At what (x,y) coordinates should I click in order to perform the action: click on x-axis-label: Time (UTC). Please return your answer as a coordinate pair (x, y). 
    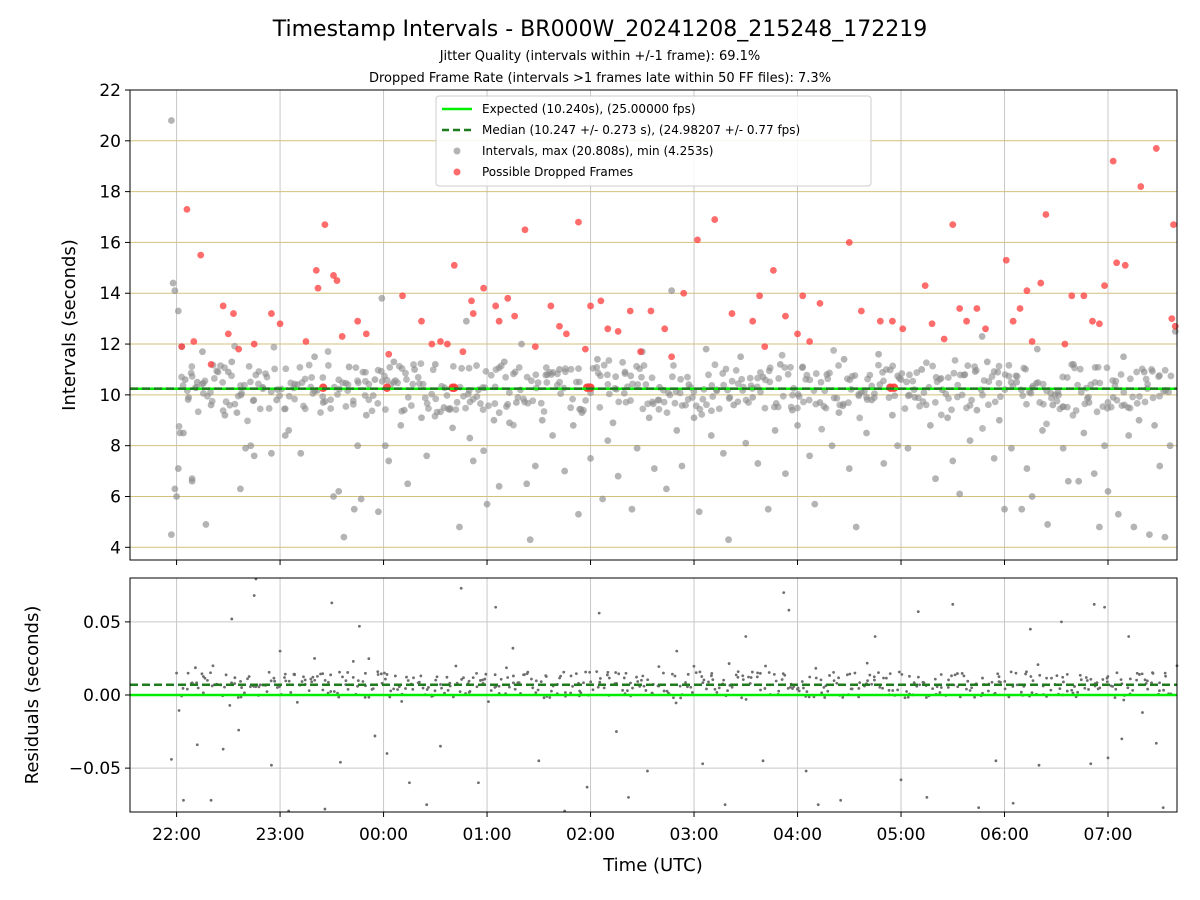
    Looking at the image, I should click on (652, 865).